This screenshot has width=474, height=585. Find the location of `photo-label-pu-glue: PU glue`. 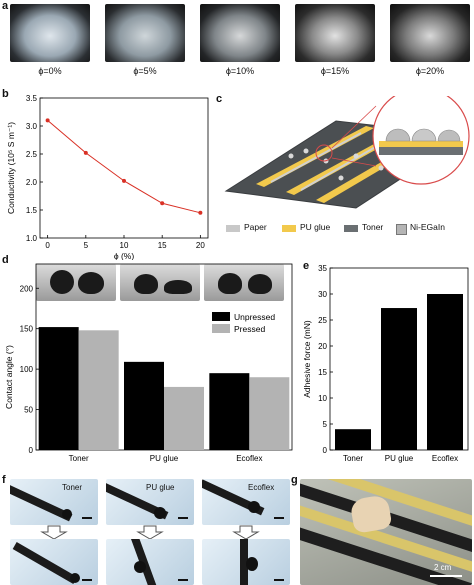

photo-label-pu-glue: PU glue is located at coordinates (160, 487).